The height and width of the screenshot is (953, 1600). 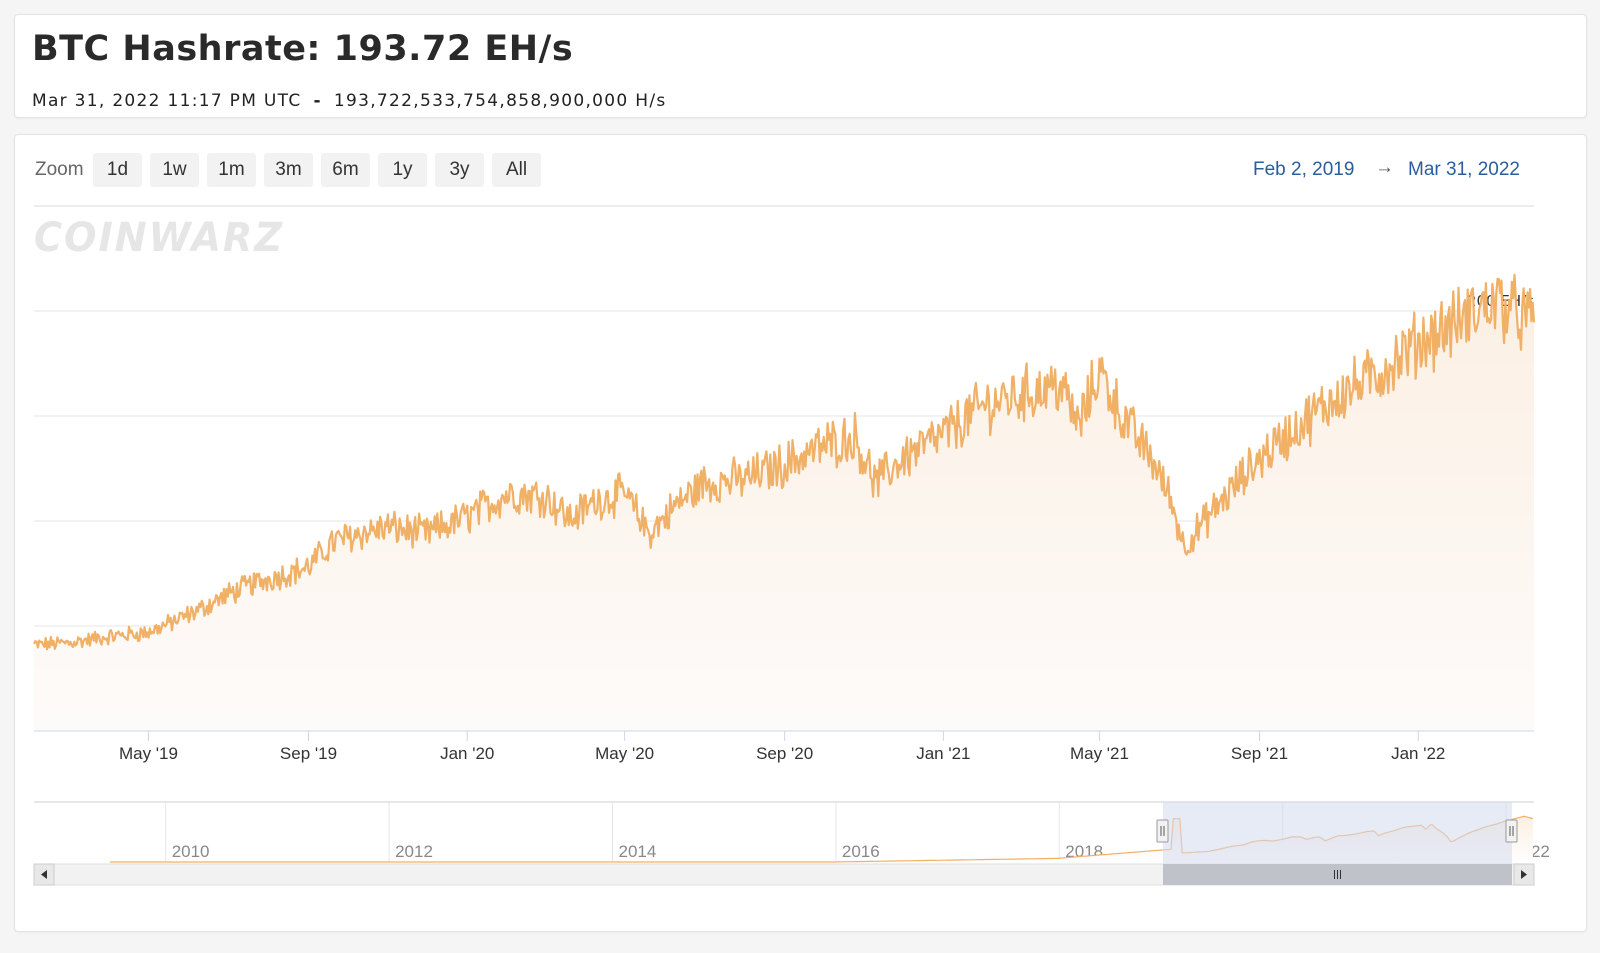 What do you see at coordinates (44, 874) in the screenshot?
I see `scroll-left-icon` at bounding box center [44, 874].